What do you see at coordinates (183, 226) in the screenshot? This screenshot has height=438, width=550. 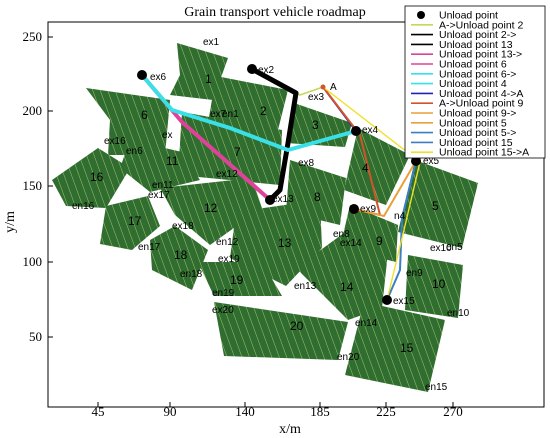 I see `node-label: ex18` at bounding box center [183, 226].